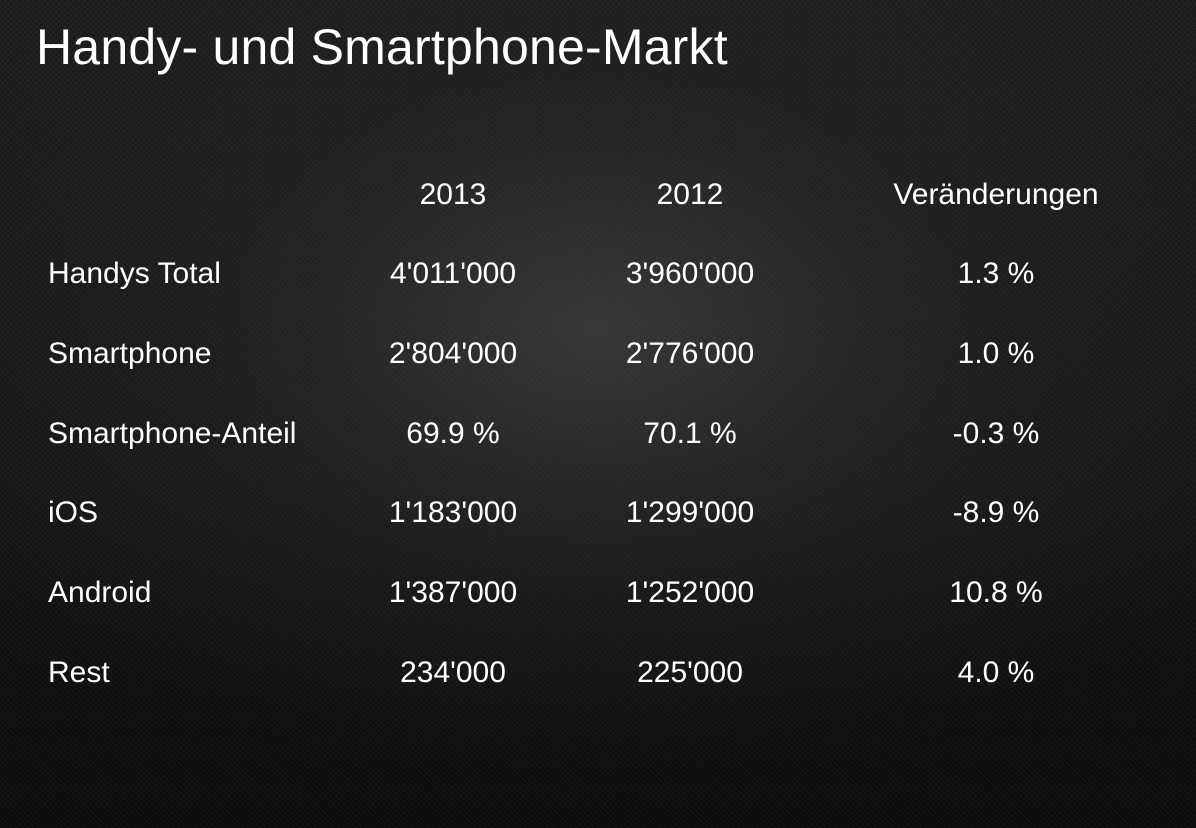 This screenshot has height=828, width=1196. I want to click on cell-2013: 4'011'000, so click(453, 273).